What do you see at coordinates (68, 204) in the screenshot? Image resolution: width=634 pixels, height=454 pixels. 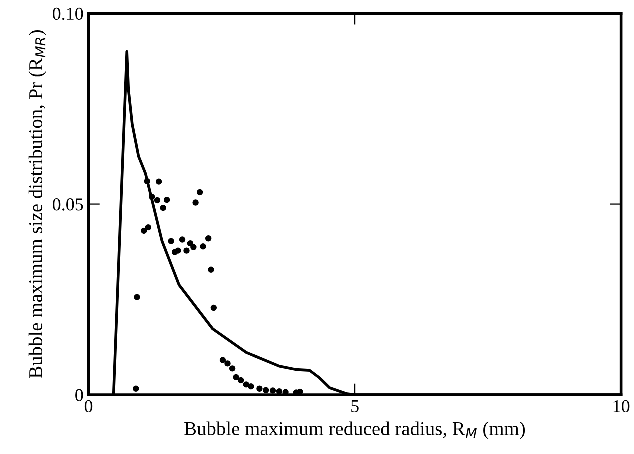 I see `y-tick-label: 0.05` at bounding box center [68, 204].